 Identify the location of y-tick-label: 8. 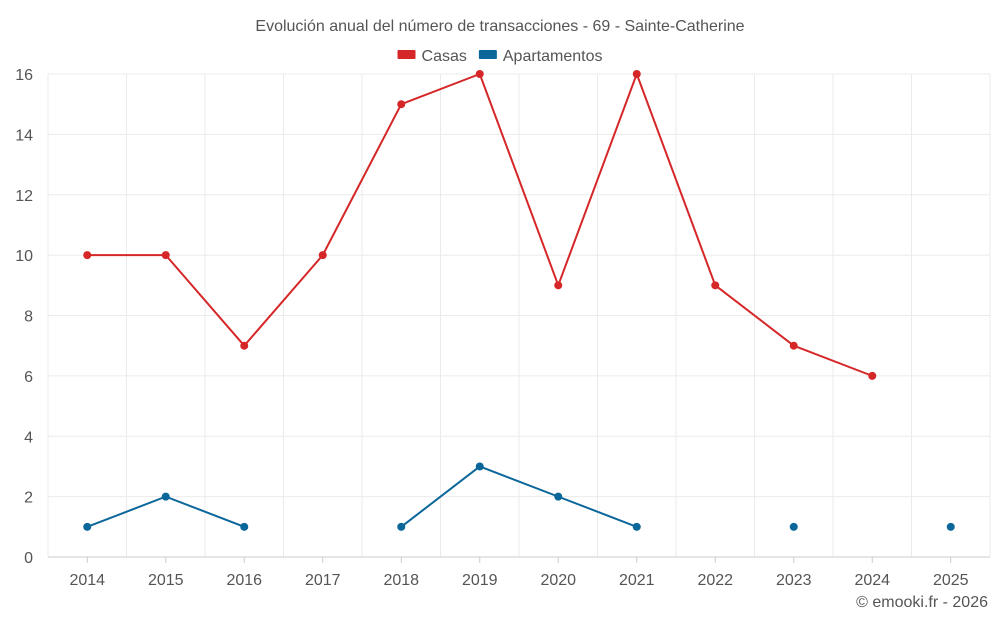
(28, 317).